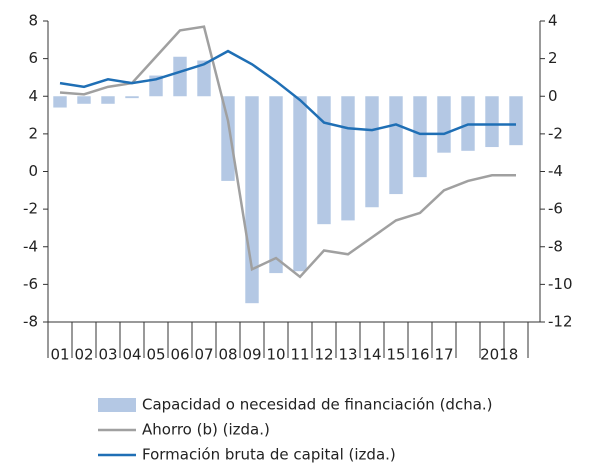  I want to click on x-tick-label: 15, so click(395, 355).